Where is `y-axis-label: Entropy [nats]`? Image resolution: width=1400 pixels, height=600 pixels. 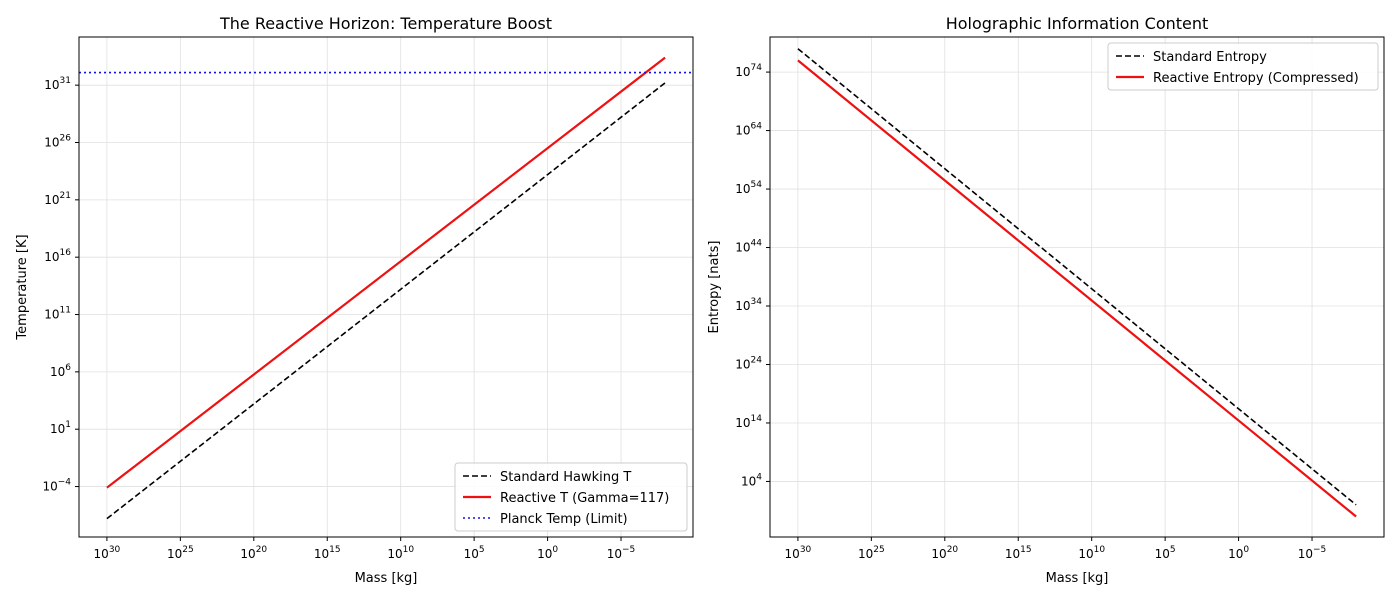 y-axis-label: Entropy [nats] is located at coordinates (714, 287).